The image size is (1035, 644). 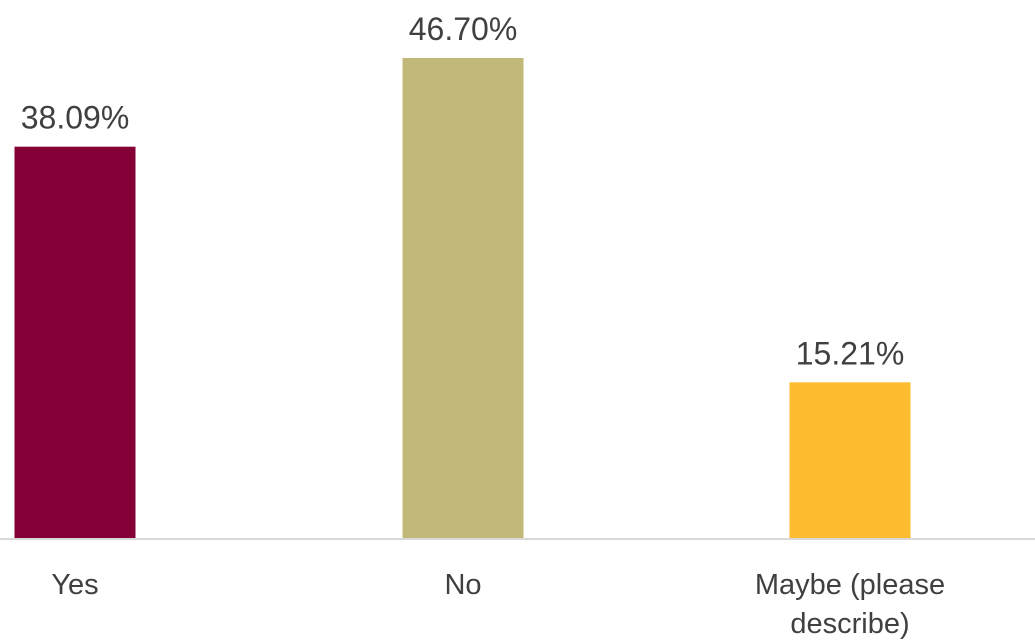 What do you see at coordinates (463, 29) in the screenshot?
I see `data-label-2: 46.70%` at bounding box center [463, 29].